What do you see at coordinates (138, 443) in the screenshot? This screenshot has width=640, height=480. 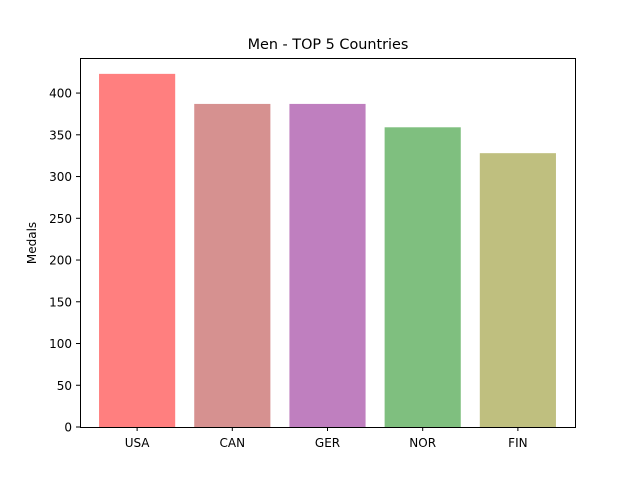 I see `x-tick-label: USA` at bounding box center [138, 443].